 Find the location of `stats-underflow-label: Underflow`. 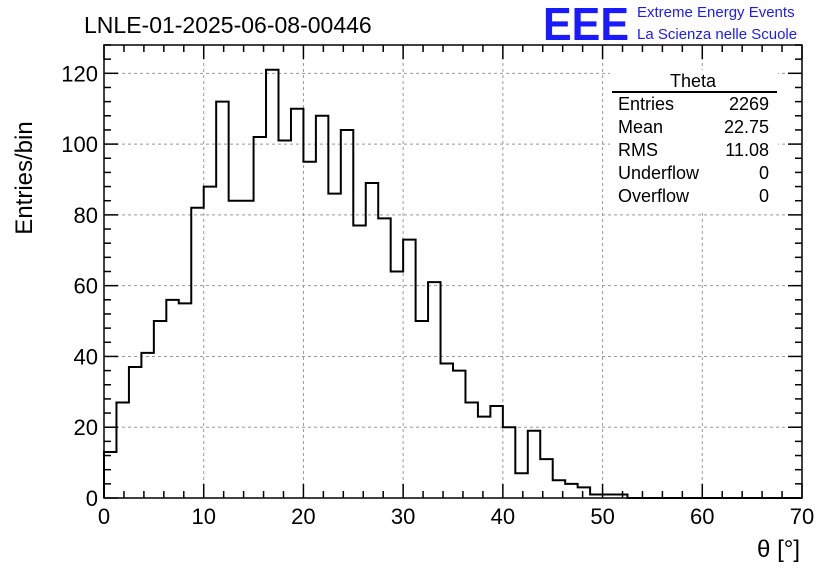

stats-underflow-label: Underflow is located at coordinates (659, 173).